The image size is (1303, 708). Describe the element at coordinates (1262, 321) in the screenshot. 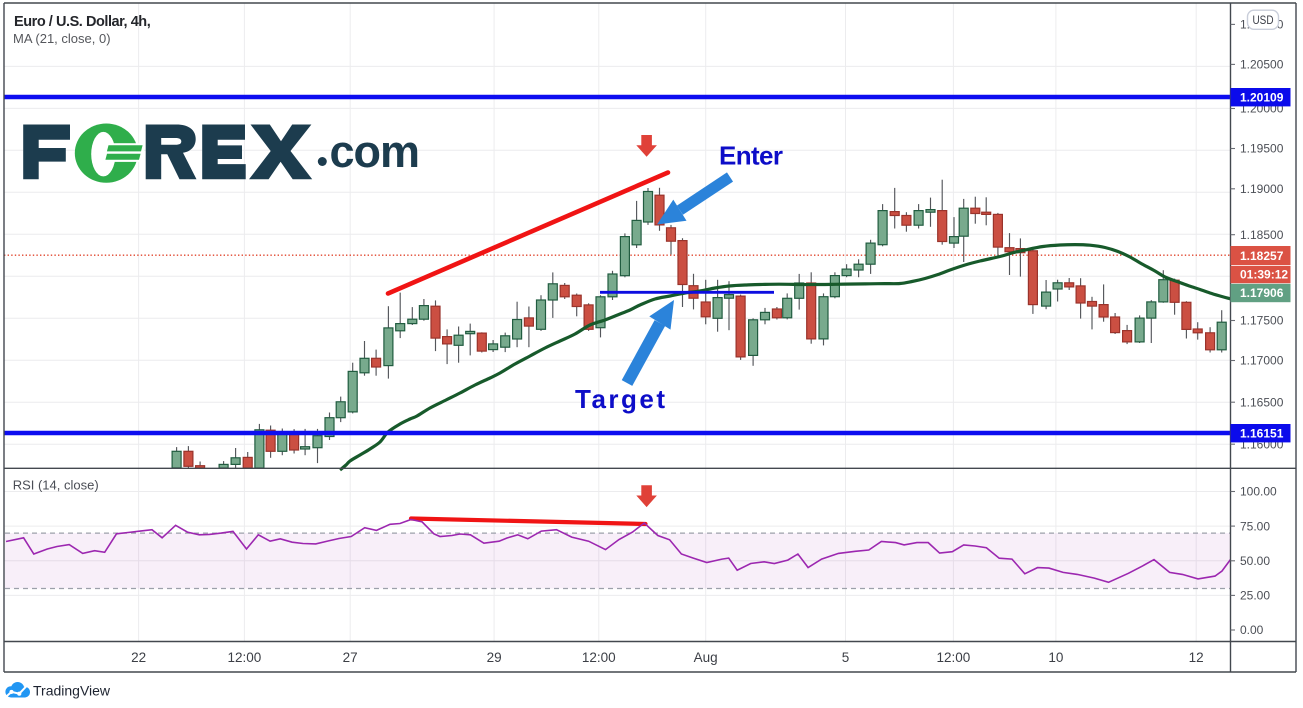

I see `svg-text: 1.17500` at that location.